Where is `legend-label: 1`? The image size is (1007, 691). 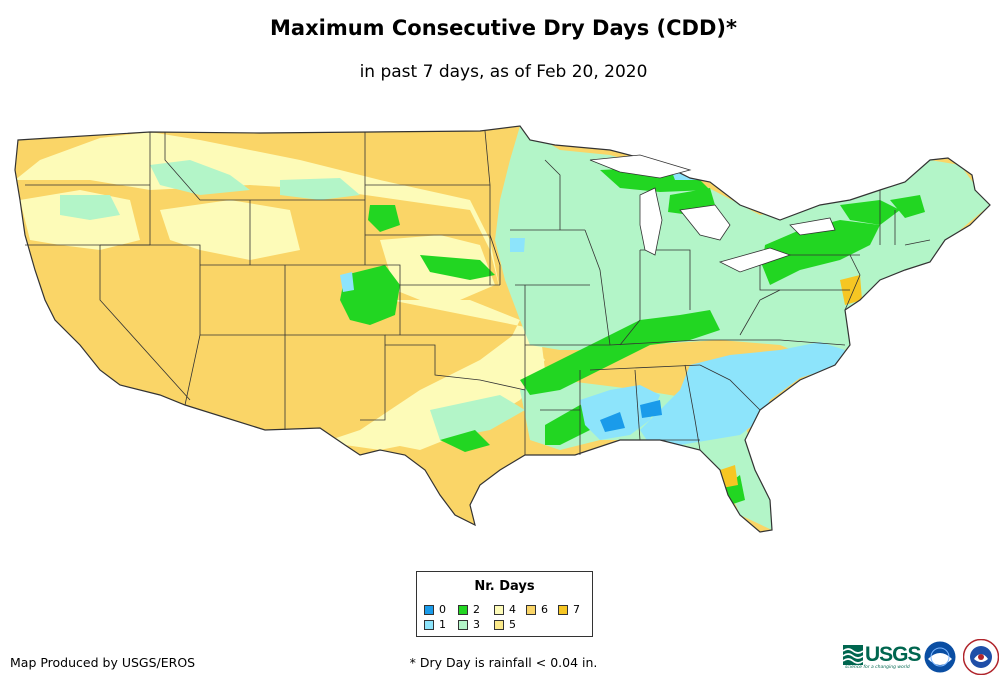
legend-label: 1 is located at coordinates (442, 624).